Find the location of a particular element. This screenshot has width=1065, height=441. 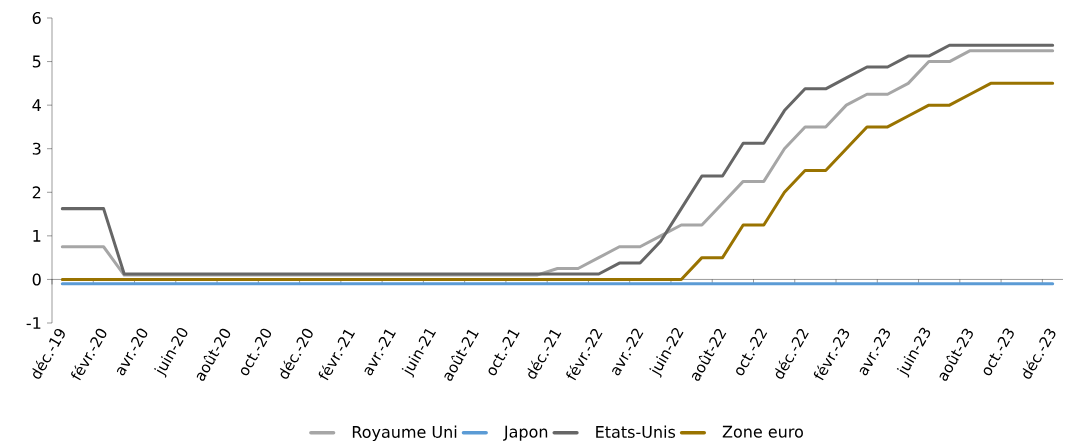

y-tick-label: 6 is located at coordinates (36, 18).